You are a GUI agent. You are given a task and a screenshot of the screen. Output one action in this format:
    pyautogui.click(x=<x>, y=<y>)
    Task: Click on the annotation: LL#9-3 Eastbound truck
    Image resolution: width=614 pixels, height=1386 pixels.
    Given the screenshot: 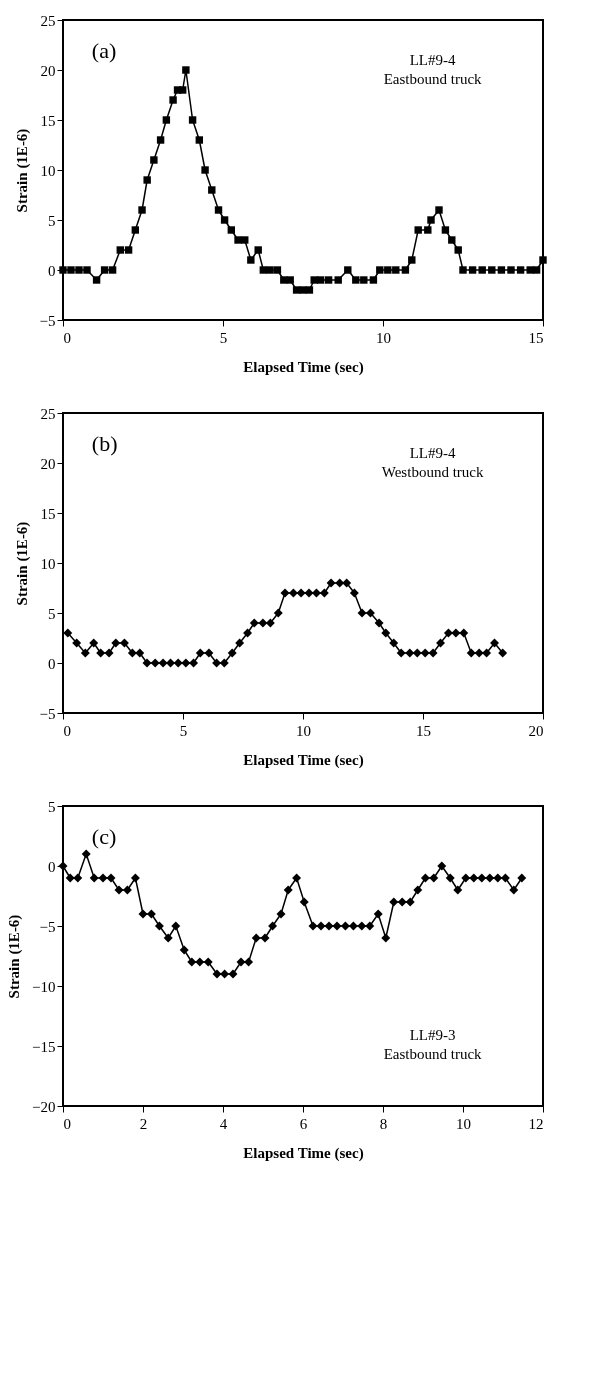 What is the action you would take?
    pyautogui.click(x=433, y=1044)
    